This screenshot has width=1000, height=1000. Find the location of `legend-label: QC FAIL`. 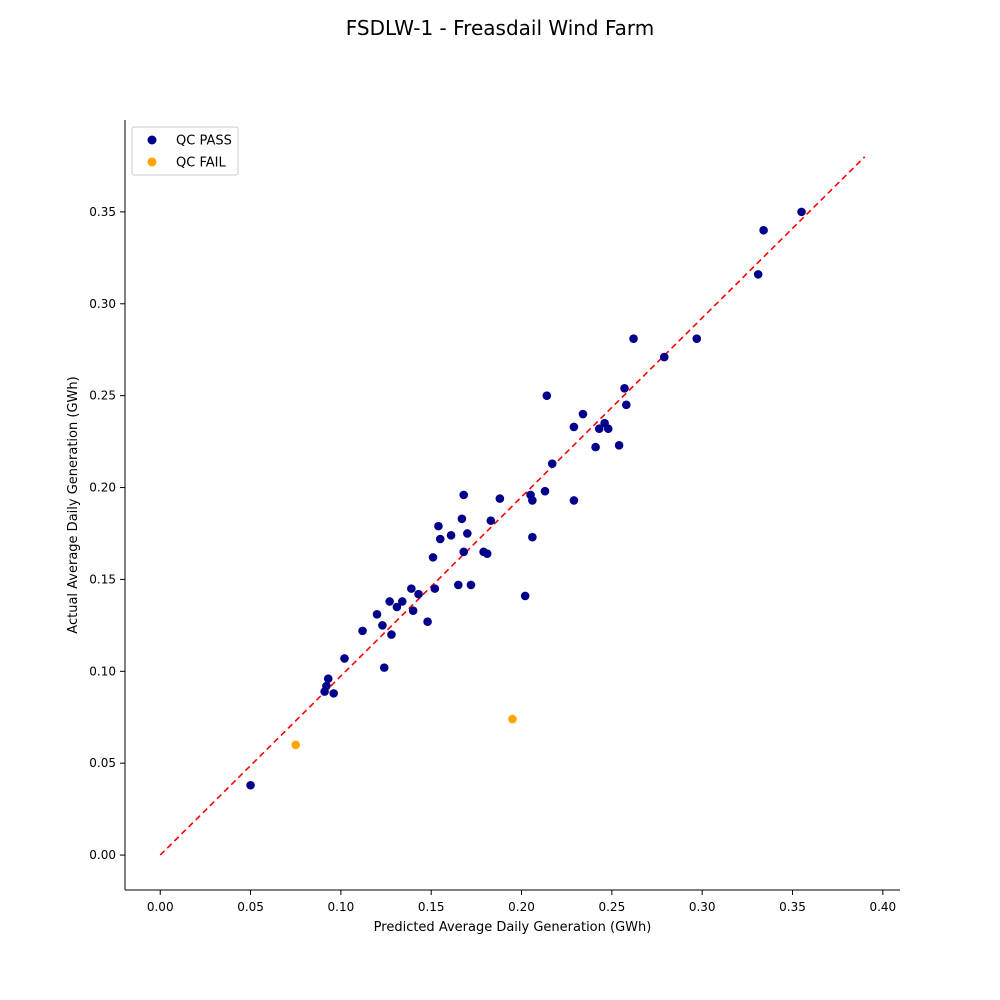

legend-label: QC FAIL is located at coordinates (201, 163).